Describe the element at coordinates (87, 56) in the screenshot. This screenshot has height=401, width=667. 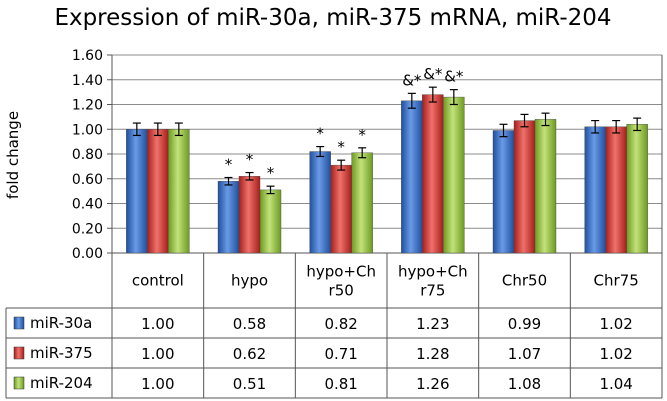
I see `y-tick-label: 1.60` at that location.